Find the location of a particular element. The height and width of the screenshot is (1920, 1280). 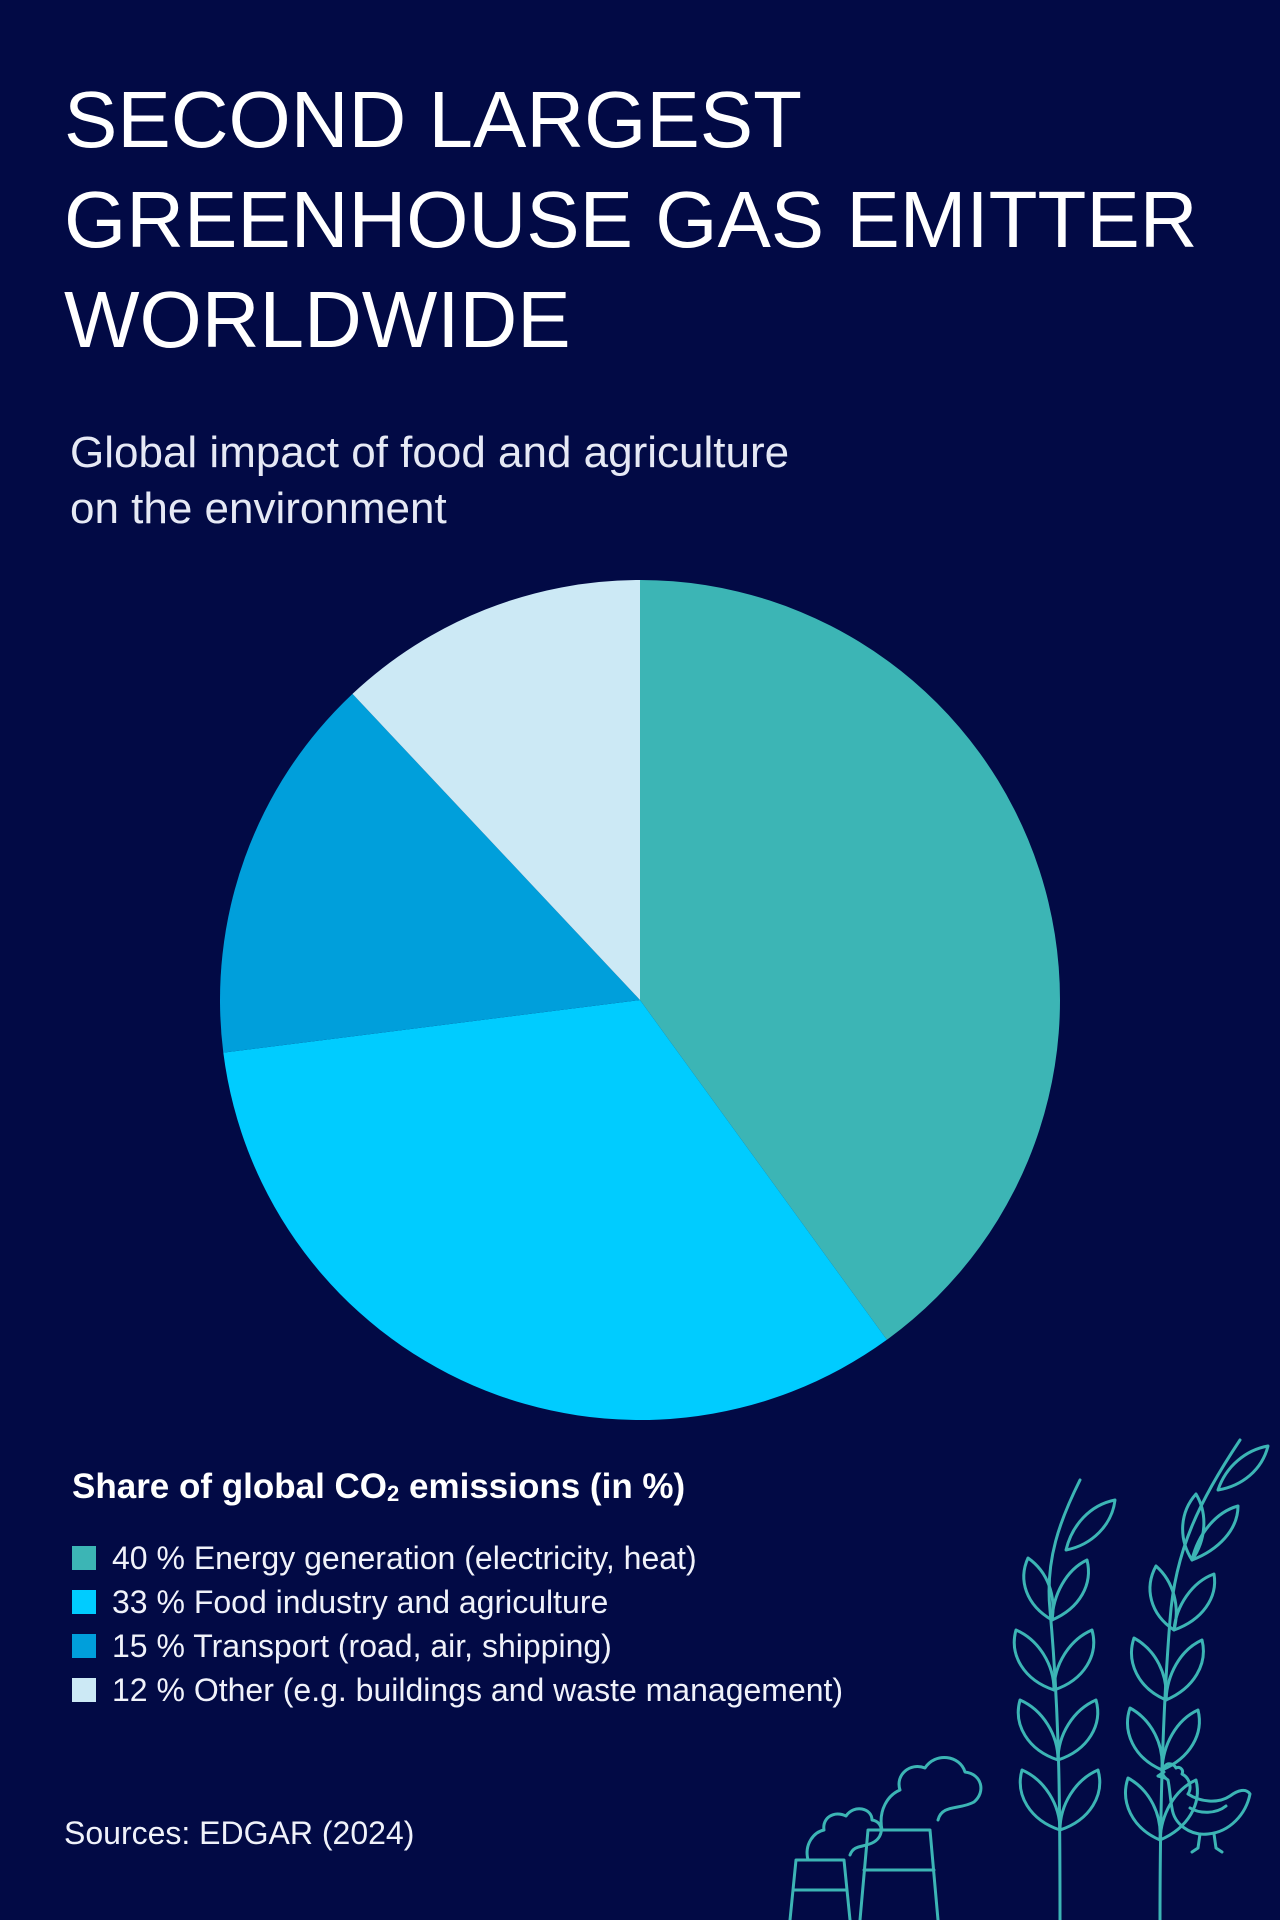

chicken-icon is located at coordinates (1204, 1808).